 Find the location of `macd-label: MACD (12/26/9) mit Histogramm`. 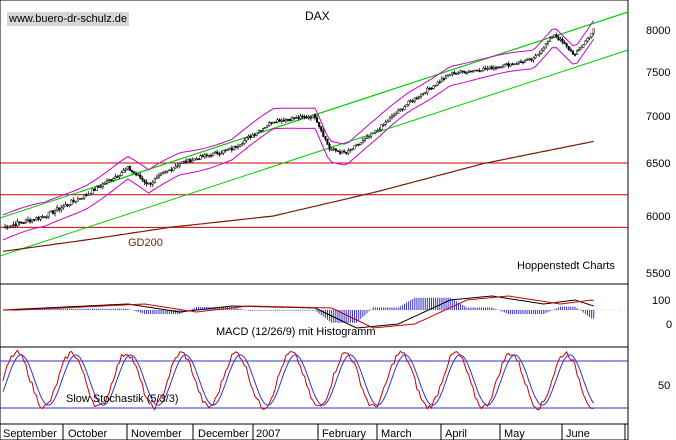

macd-label: MACD (12/26/9) mit Histogramm is located at coordinates (296, 332).